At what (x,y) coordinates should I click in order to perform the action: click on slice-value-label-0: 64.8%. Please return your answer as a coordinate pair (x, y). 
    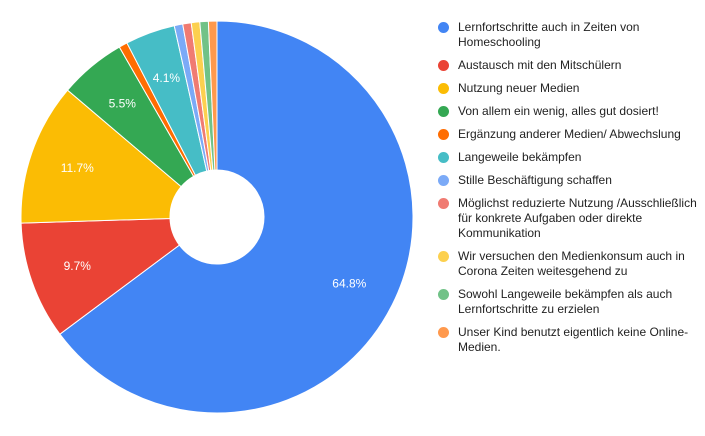
    Looking at the image, I should click on (349, 283).